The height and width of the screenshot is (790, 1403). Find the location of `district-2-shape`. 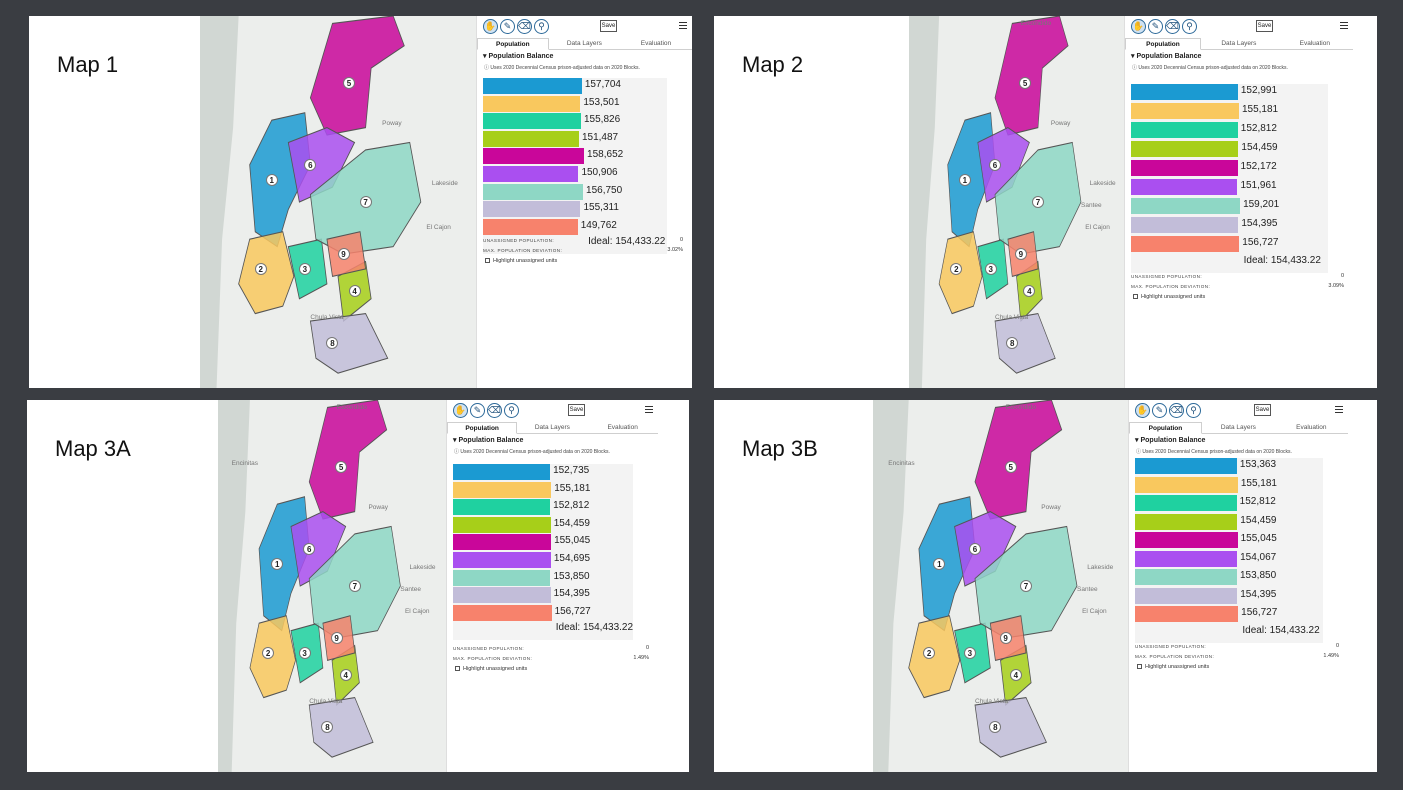

district-2-shape is located at coordinates (934, 657).